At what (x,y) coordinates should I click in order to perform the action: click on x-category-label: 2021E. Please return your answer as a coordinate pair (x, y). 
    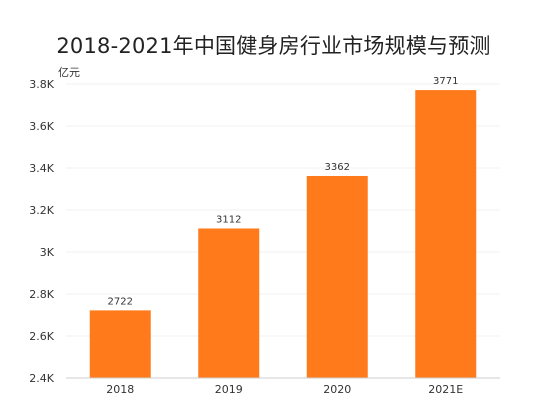
    Looking at the image, I should click on (445, 389).